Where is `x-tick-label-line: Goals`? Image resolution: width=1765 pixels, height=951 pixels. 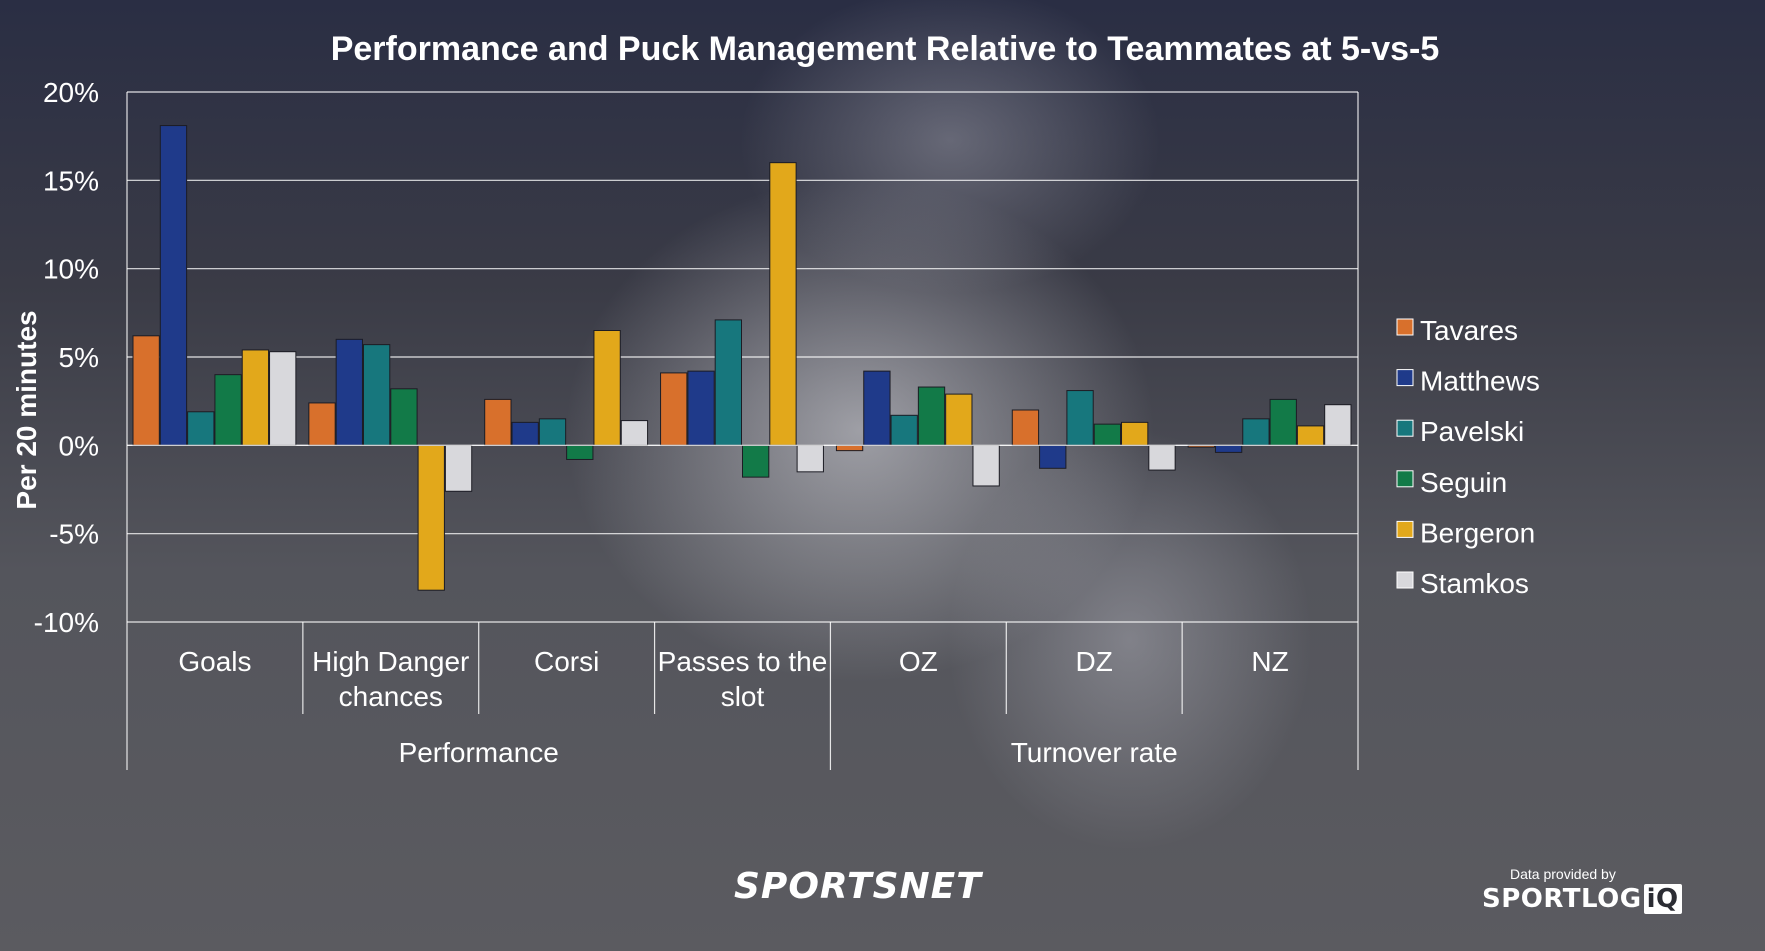 x-tick-label-line: Goals is located at coordinates (214, 661).